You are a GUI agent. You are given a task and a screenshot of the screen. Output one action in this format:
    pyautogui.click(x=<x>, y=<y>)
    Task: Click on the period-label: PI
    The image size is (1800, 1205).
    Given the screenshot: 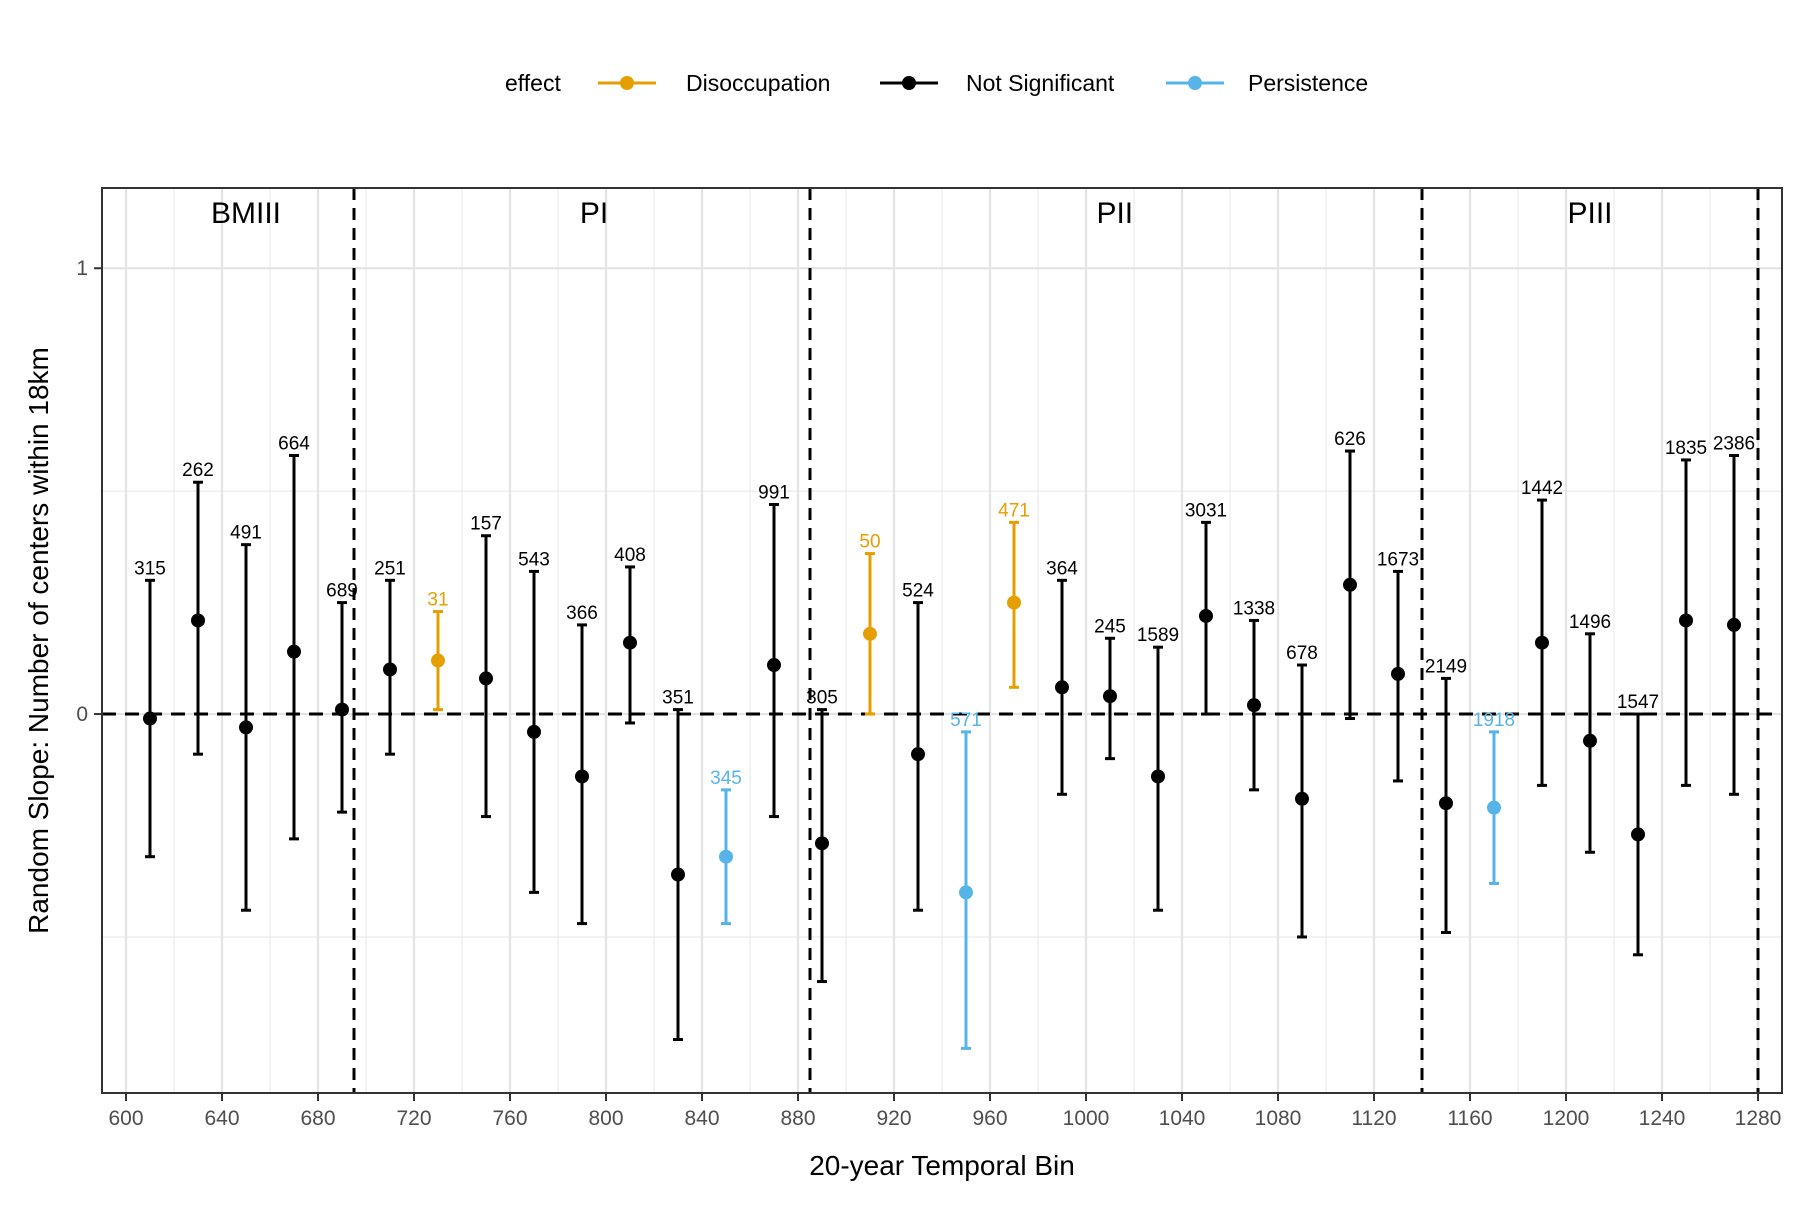 What is the action you would take?
    pyautogui.click(x=594, y=213)
    